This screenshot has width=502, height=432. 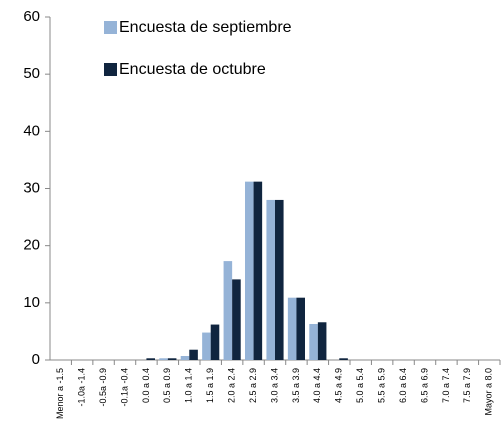 What do you see at coordinates (189, 385) in the screenshot?
I see `x-tick-label: 1.0 a 1.4` at bounding box center [189, 385].